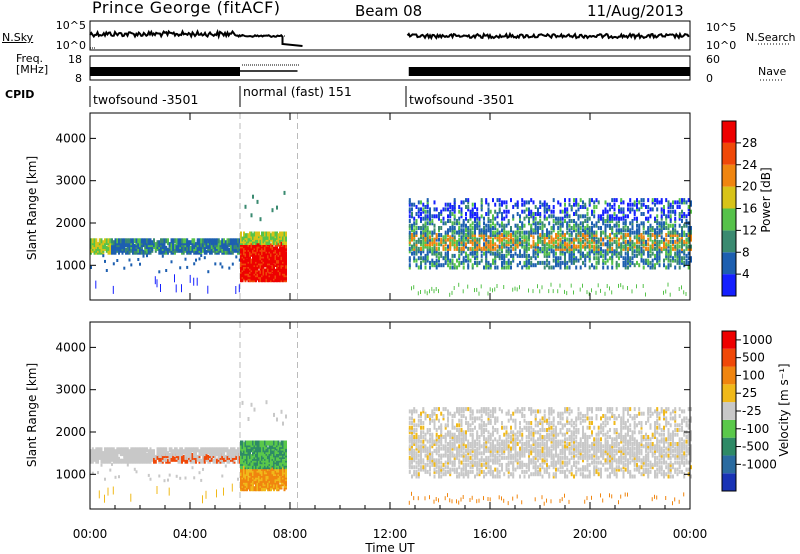 The width and height of the screenshot is (800, 554). What do you see at coordinates (389, 37) in the screenshot?
I see `noise-sky-line` at bounding box center [389, 37].